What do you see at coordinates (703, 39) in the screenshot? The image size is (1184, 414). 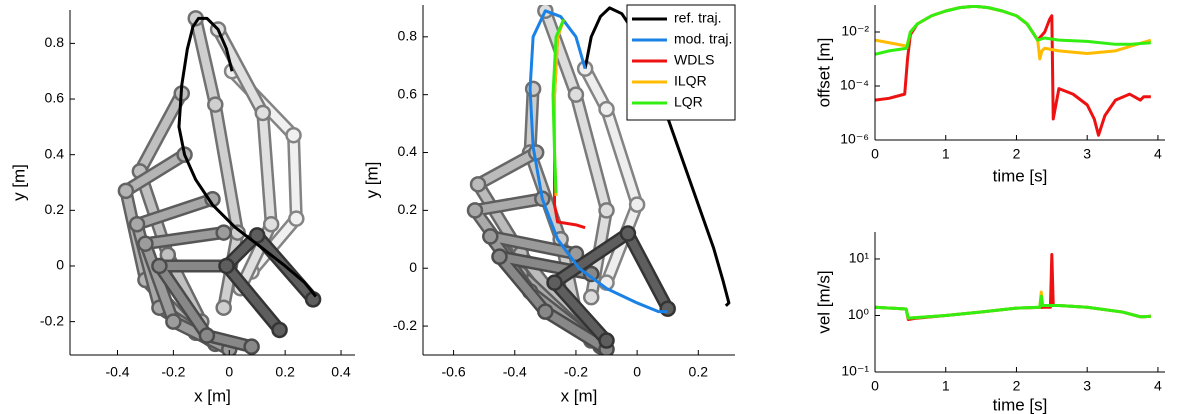 I see `legend-label: mod. traj.` at bounding box center [703, 39].